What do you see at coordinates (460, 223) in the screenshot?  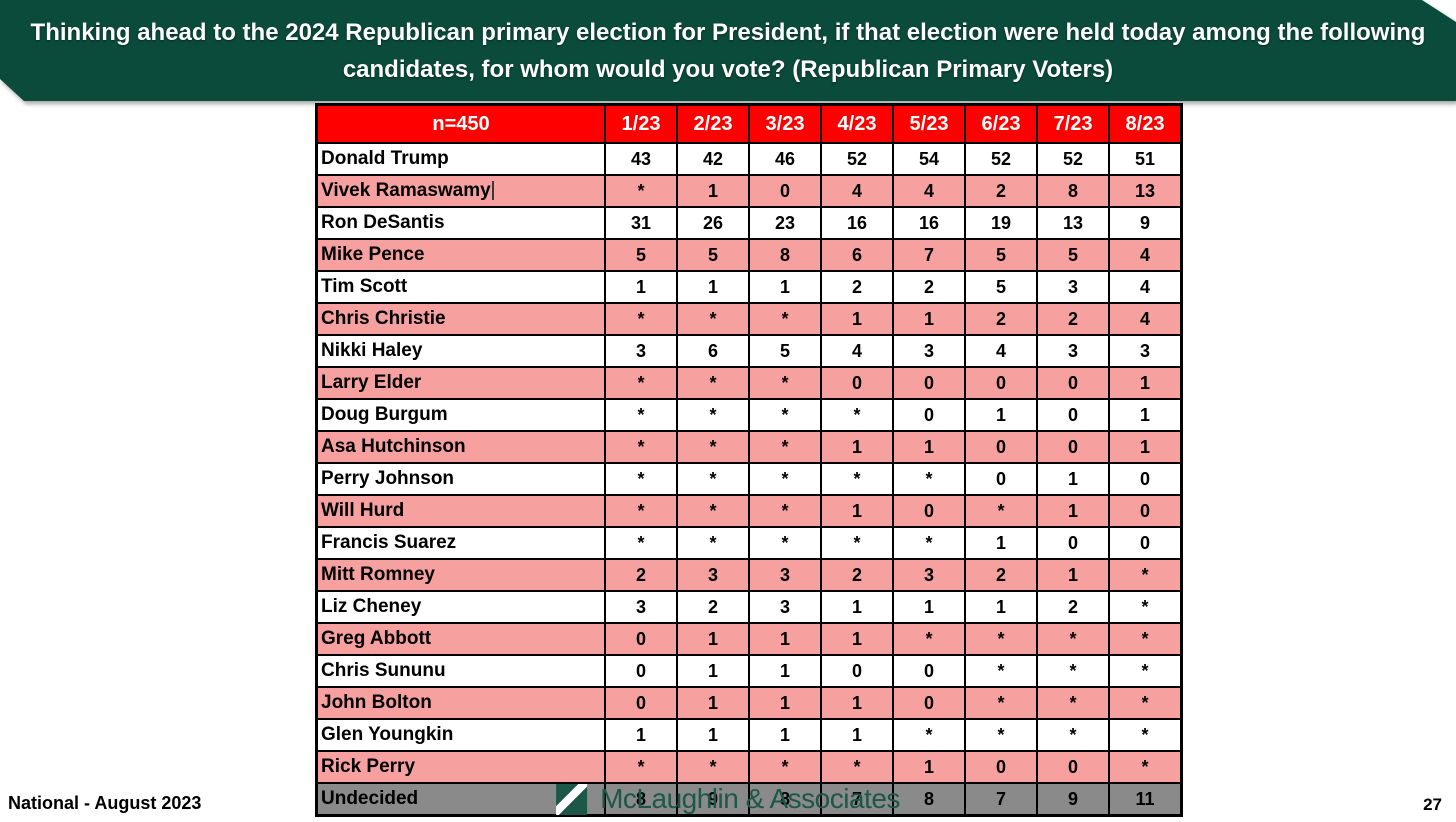 I see `candidate-name-cell: Ron DeSantis` at bounding box center [460, 223].